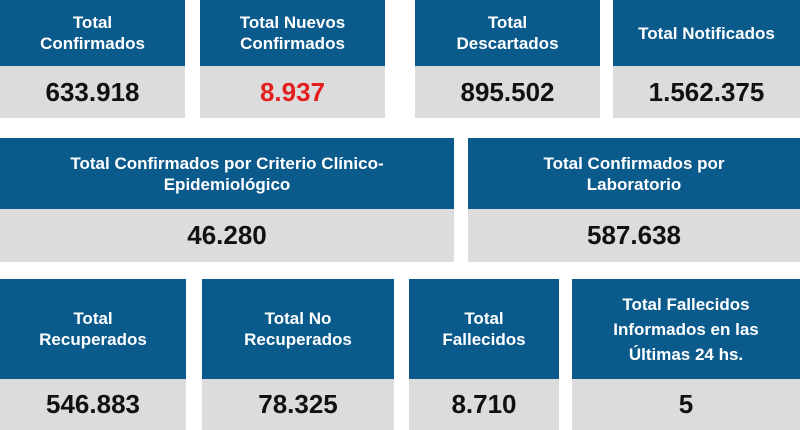 This screenshot has height=430, width=800. I want to click on card-value: 5, so click(686, 404).